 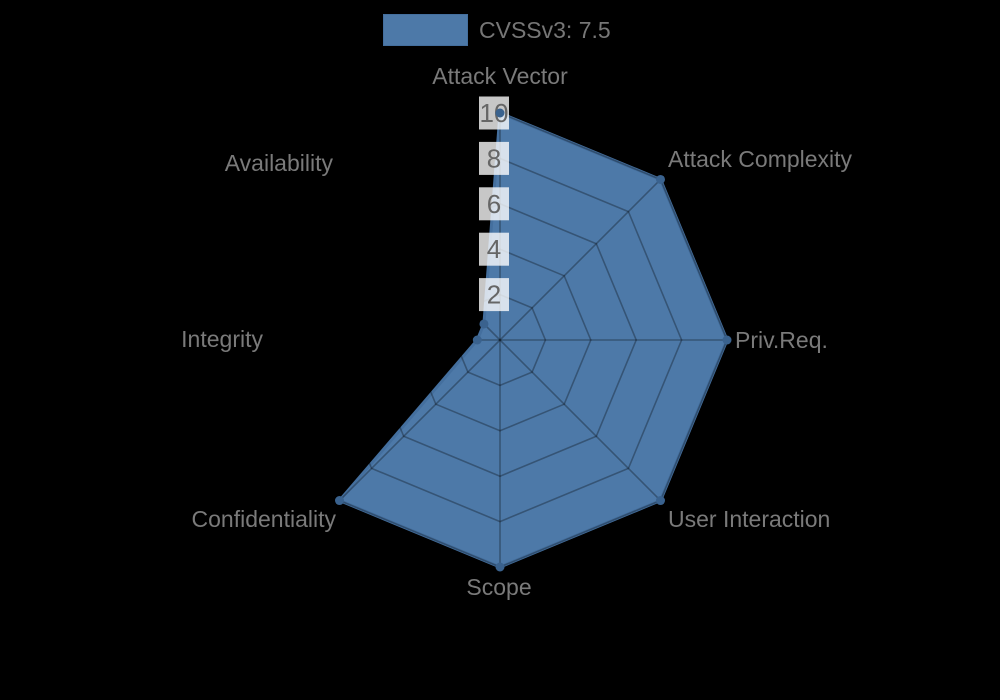 I want to click on axis-label-availability: Availability, so click(x=279, y=163).